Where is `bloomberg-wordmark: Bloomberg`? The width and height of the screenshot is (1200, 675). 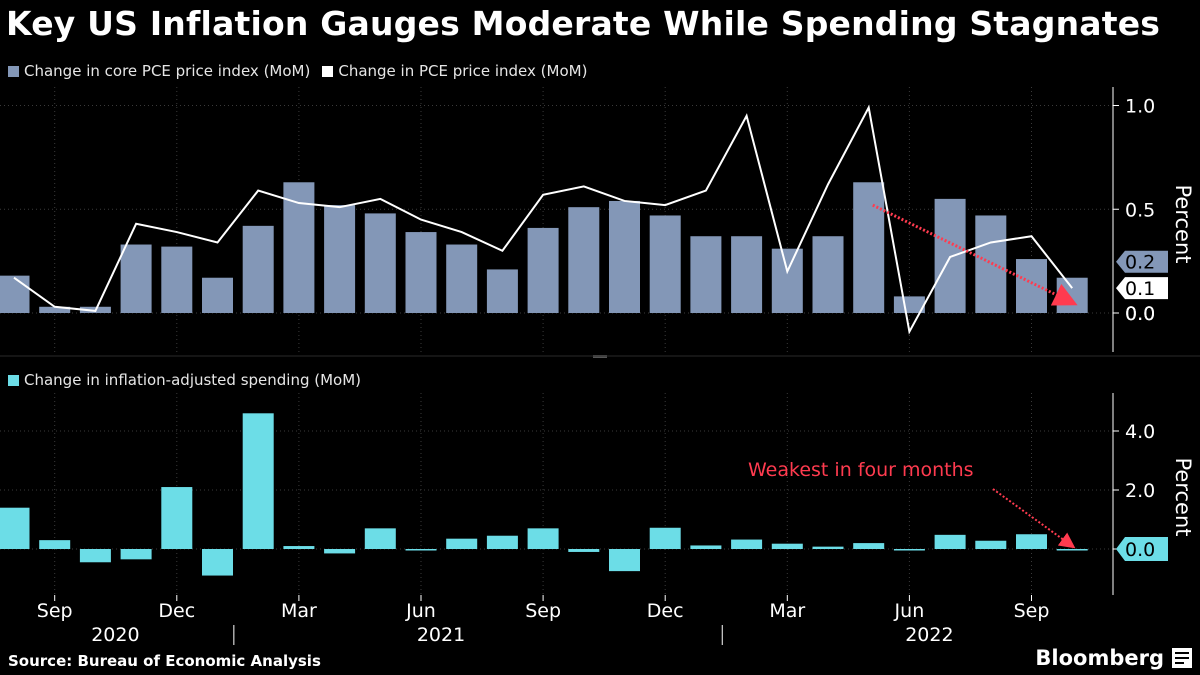 bloomberg-wordmark: Bloomberg is located at coordinates (1099, 658).